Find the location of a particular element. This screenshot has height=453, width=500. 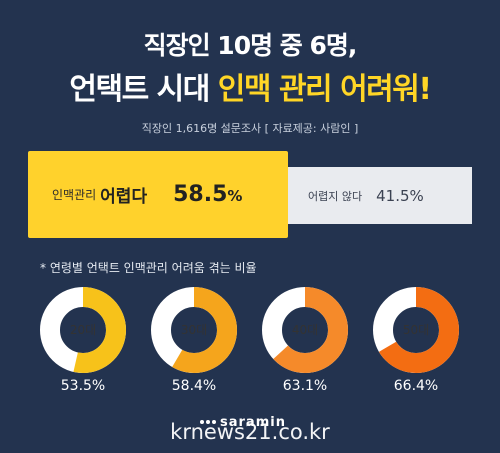

donut-1-slice is located at coordinates (83, 330).